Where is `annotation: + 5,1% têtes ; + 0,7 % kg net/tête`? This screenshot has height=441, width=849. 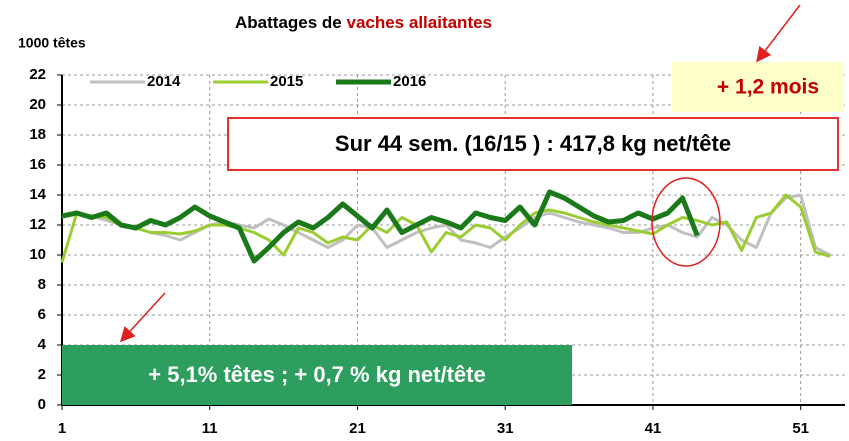
annotation: + 5,1% têtes ; + 0,7 % kg net/tête is located at coordinates (316, 374).